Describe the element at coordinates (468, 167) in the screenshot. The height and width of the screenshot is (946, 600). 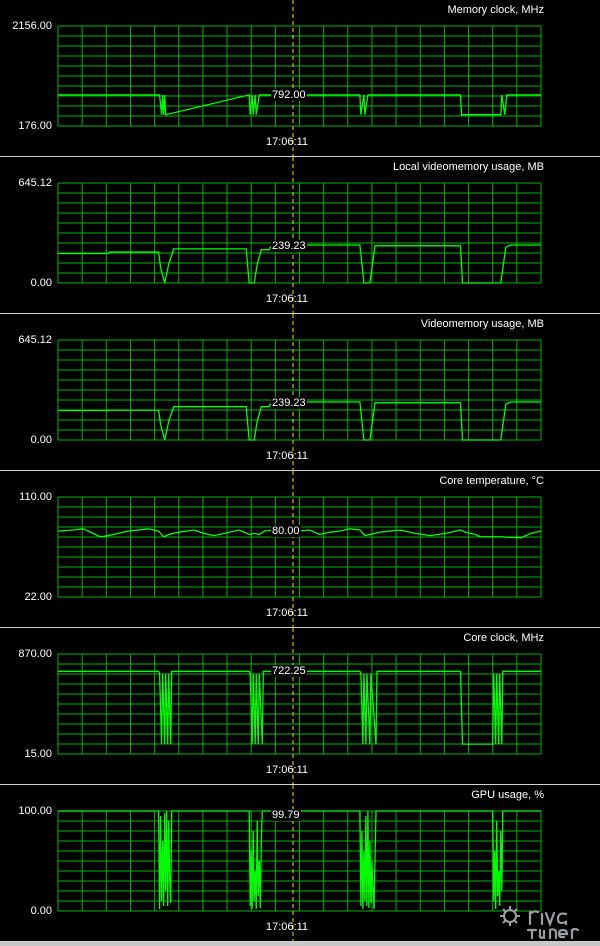
I see `graph-title: Local videomemory usage, MB` at that location.